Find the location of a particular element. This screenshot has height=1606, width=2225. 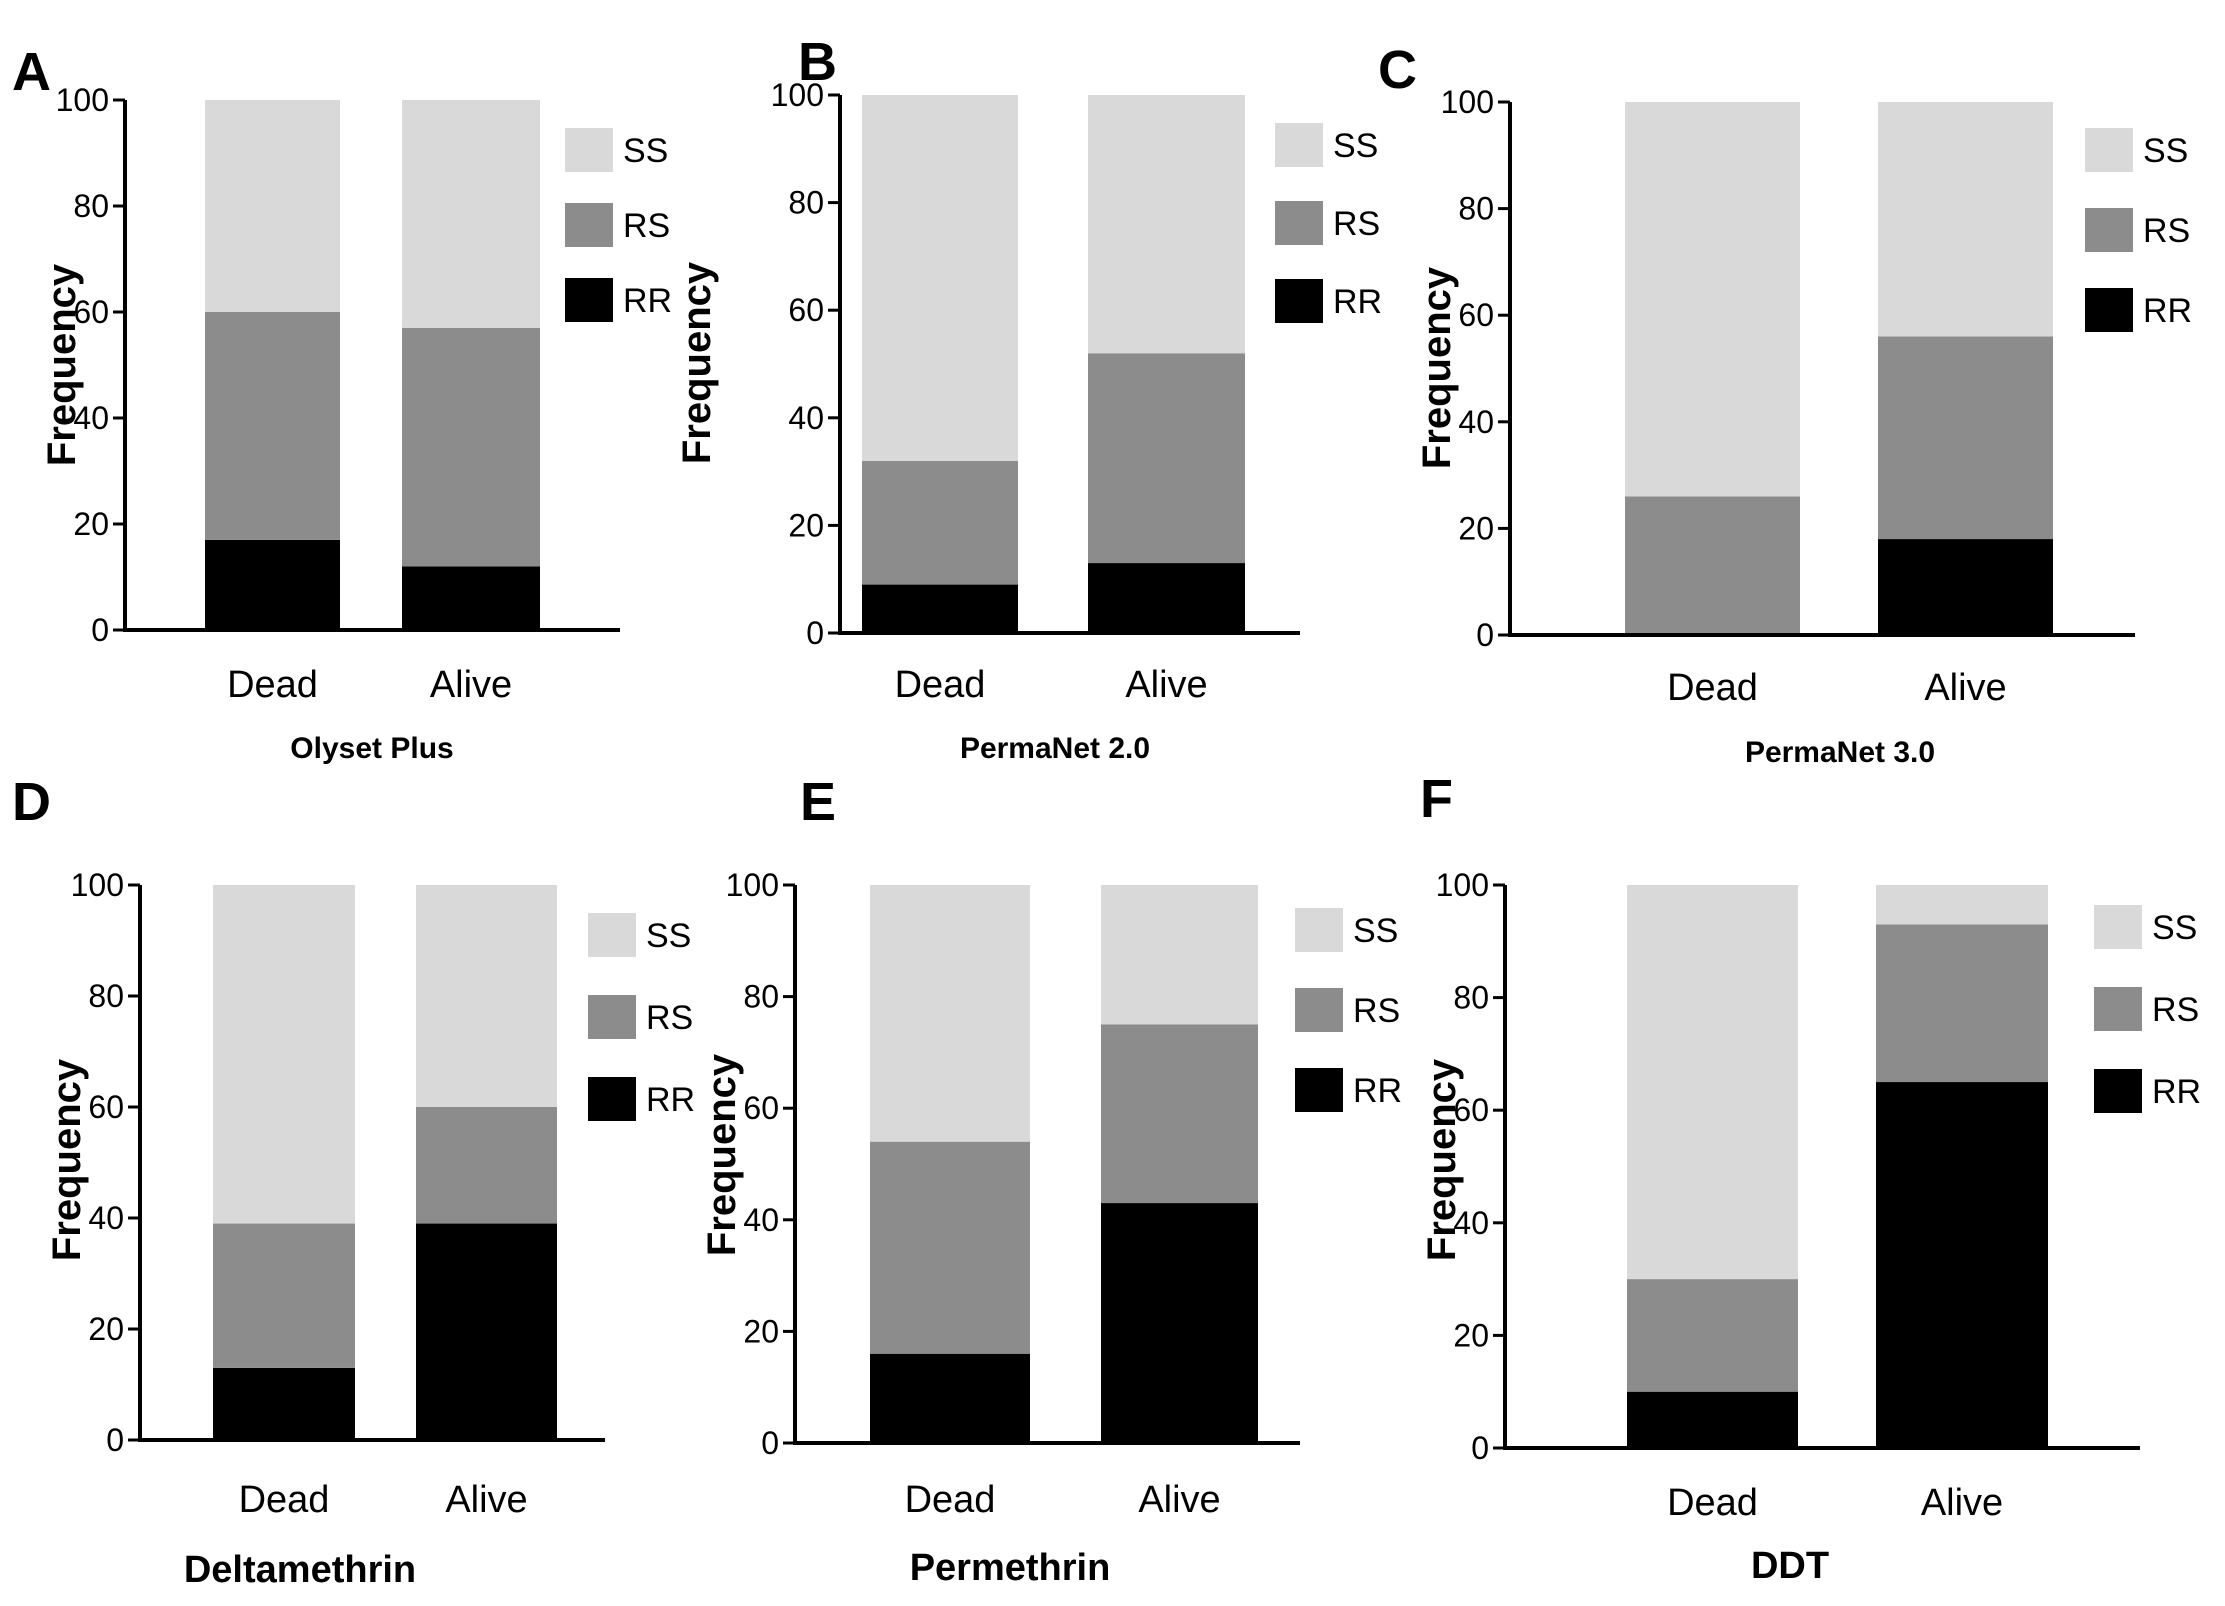

panel-letter: A is located at coordinates (31, 72).